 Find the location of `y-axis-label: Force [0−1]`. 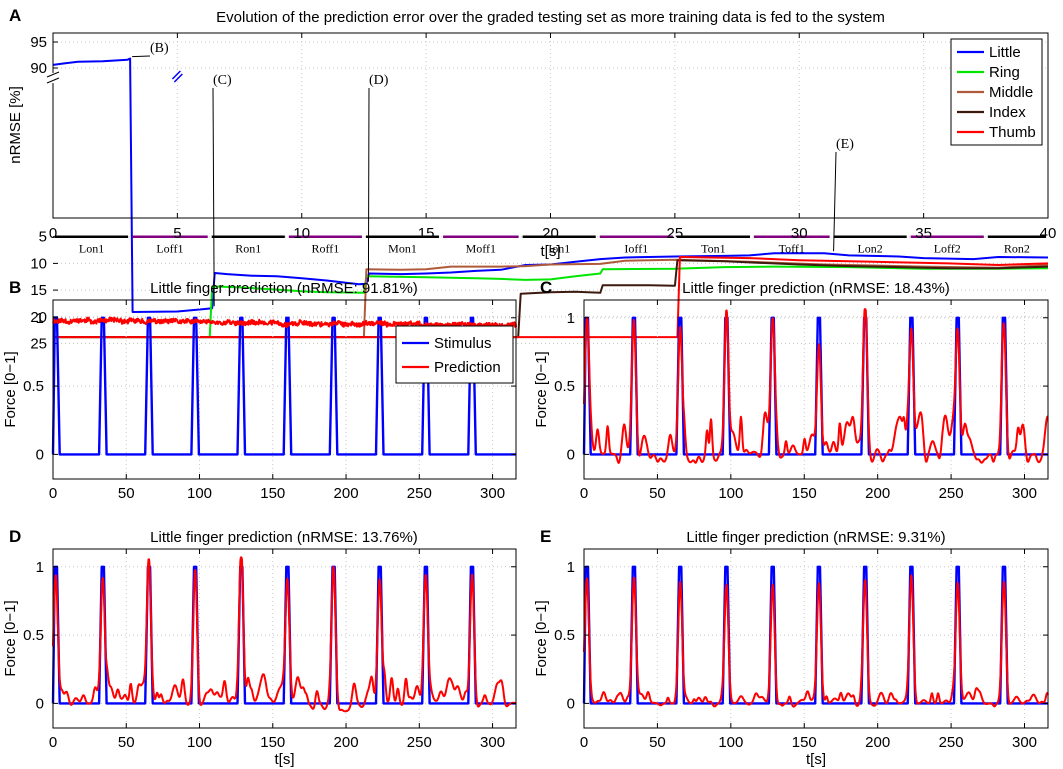

y-axis-label: Force [0−1] is located at coordinates (541, 638).